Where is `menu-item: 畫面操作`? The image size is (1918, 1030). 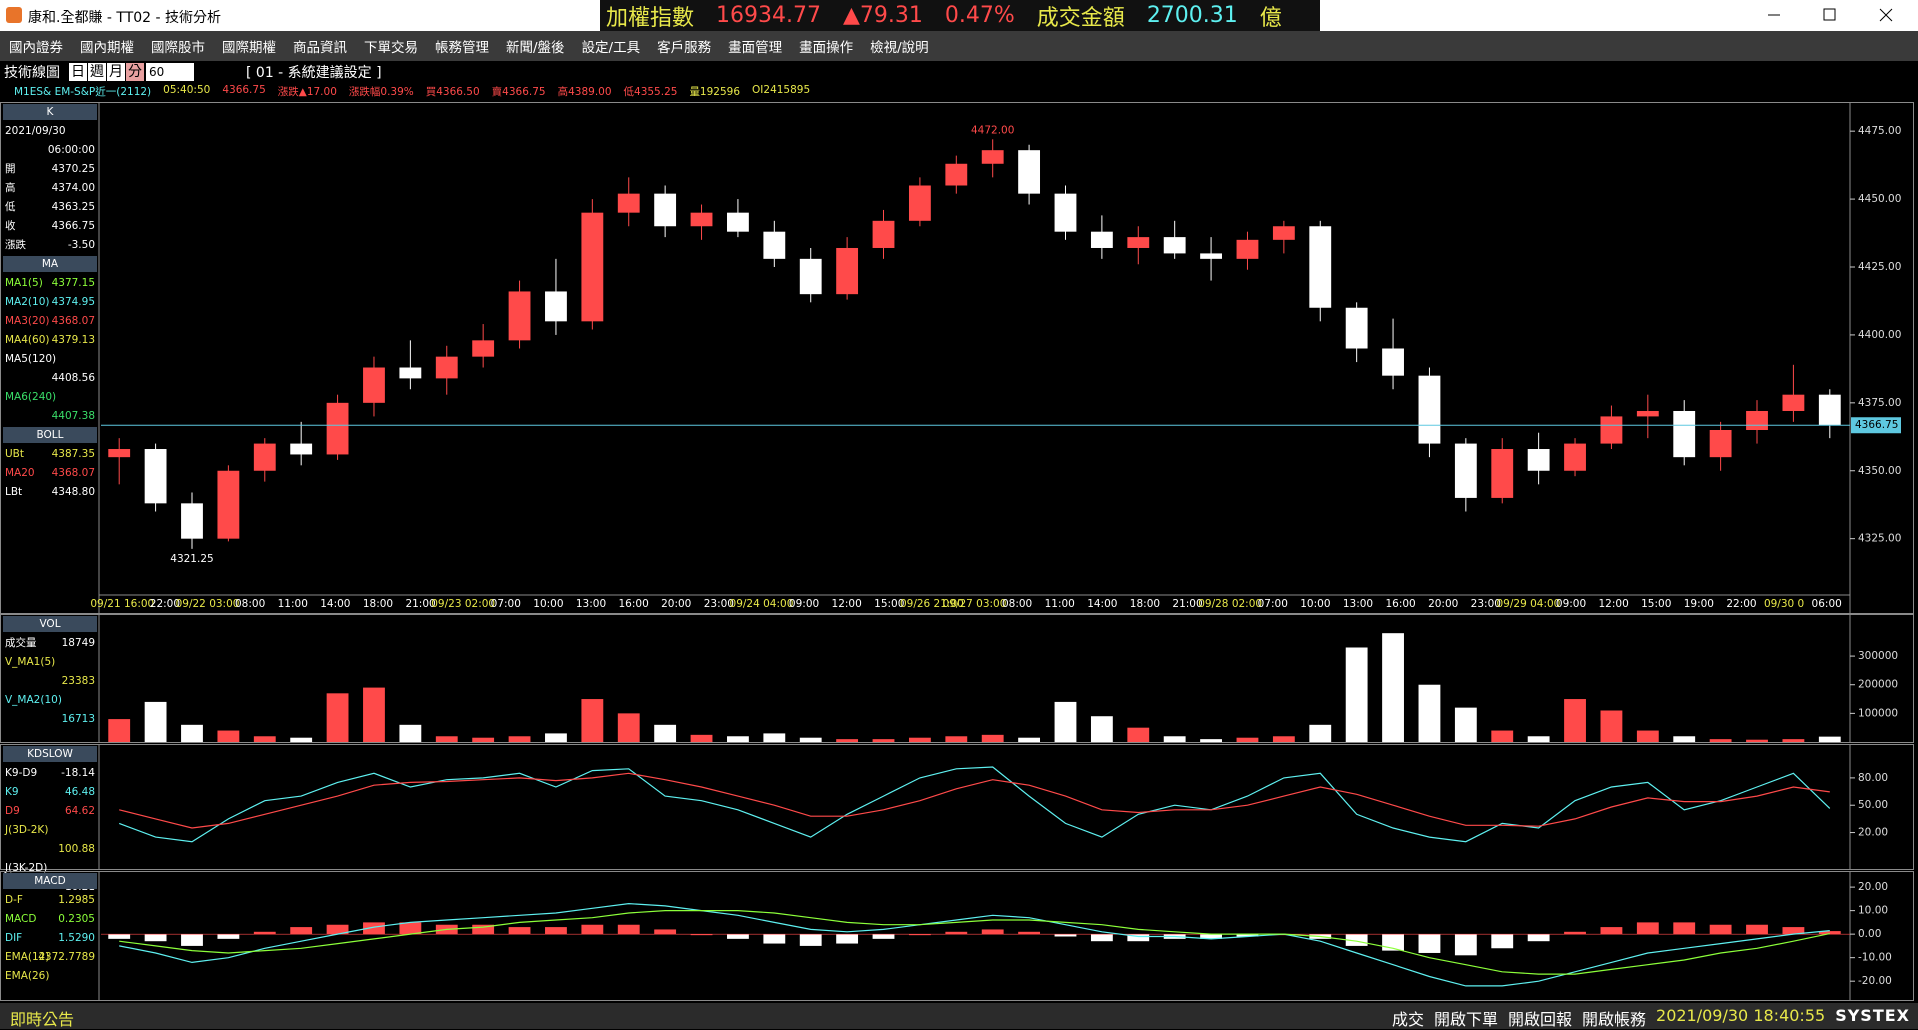 menu-item: 畫面操作 is located at coordinates (826, 48).